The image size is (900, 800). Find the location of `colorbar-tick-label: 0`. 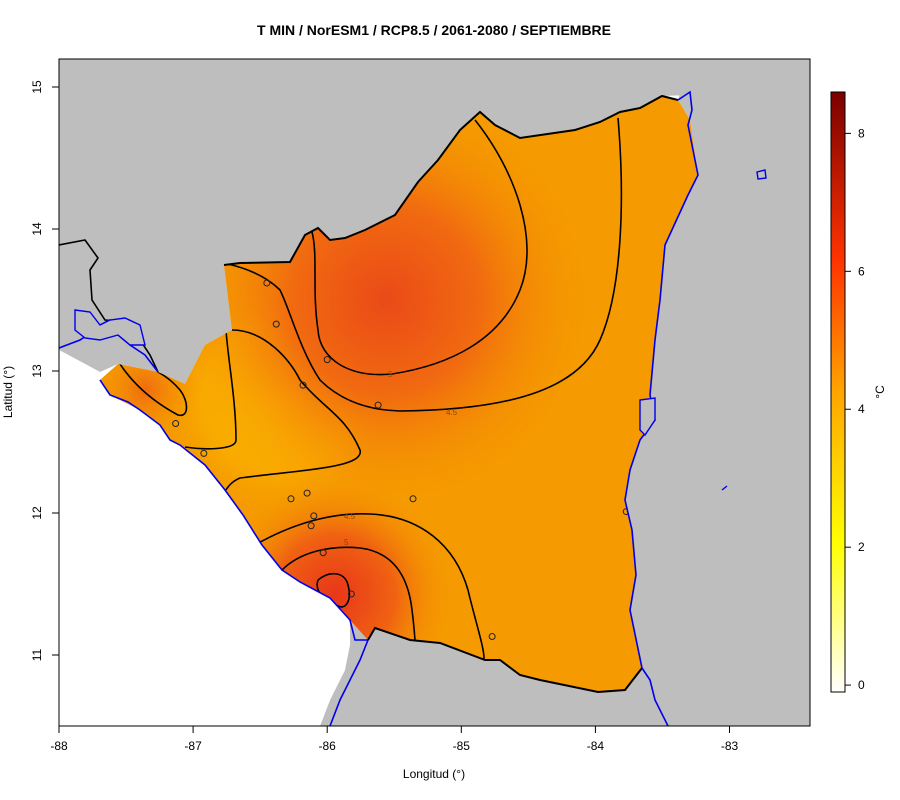

colorbar-tick-label: 0 is located at coordinates (861, 685).